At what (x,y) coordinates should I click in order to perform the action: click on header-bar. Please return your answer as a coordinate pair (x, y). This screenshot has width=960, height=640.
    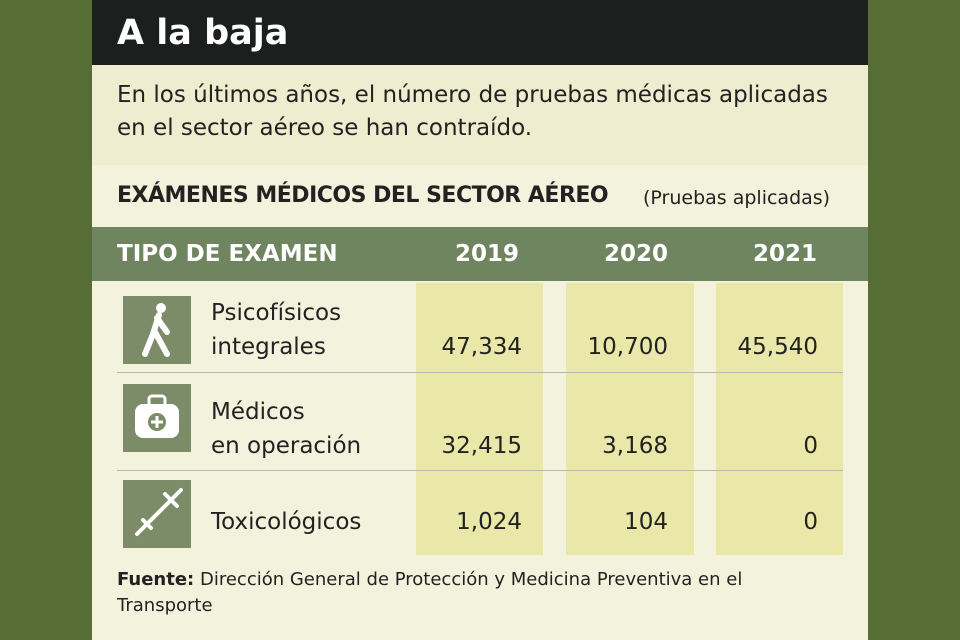
    Looking at the image, I should click on (480, 32).